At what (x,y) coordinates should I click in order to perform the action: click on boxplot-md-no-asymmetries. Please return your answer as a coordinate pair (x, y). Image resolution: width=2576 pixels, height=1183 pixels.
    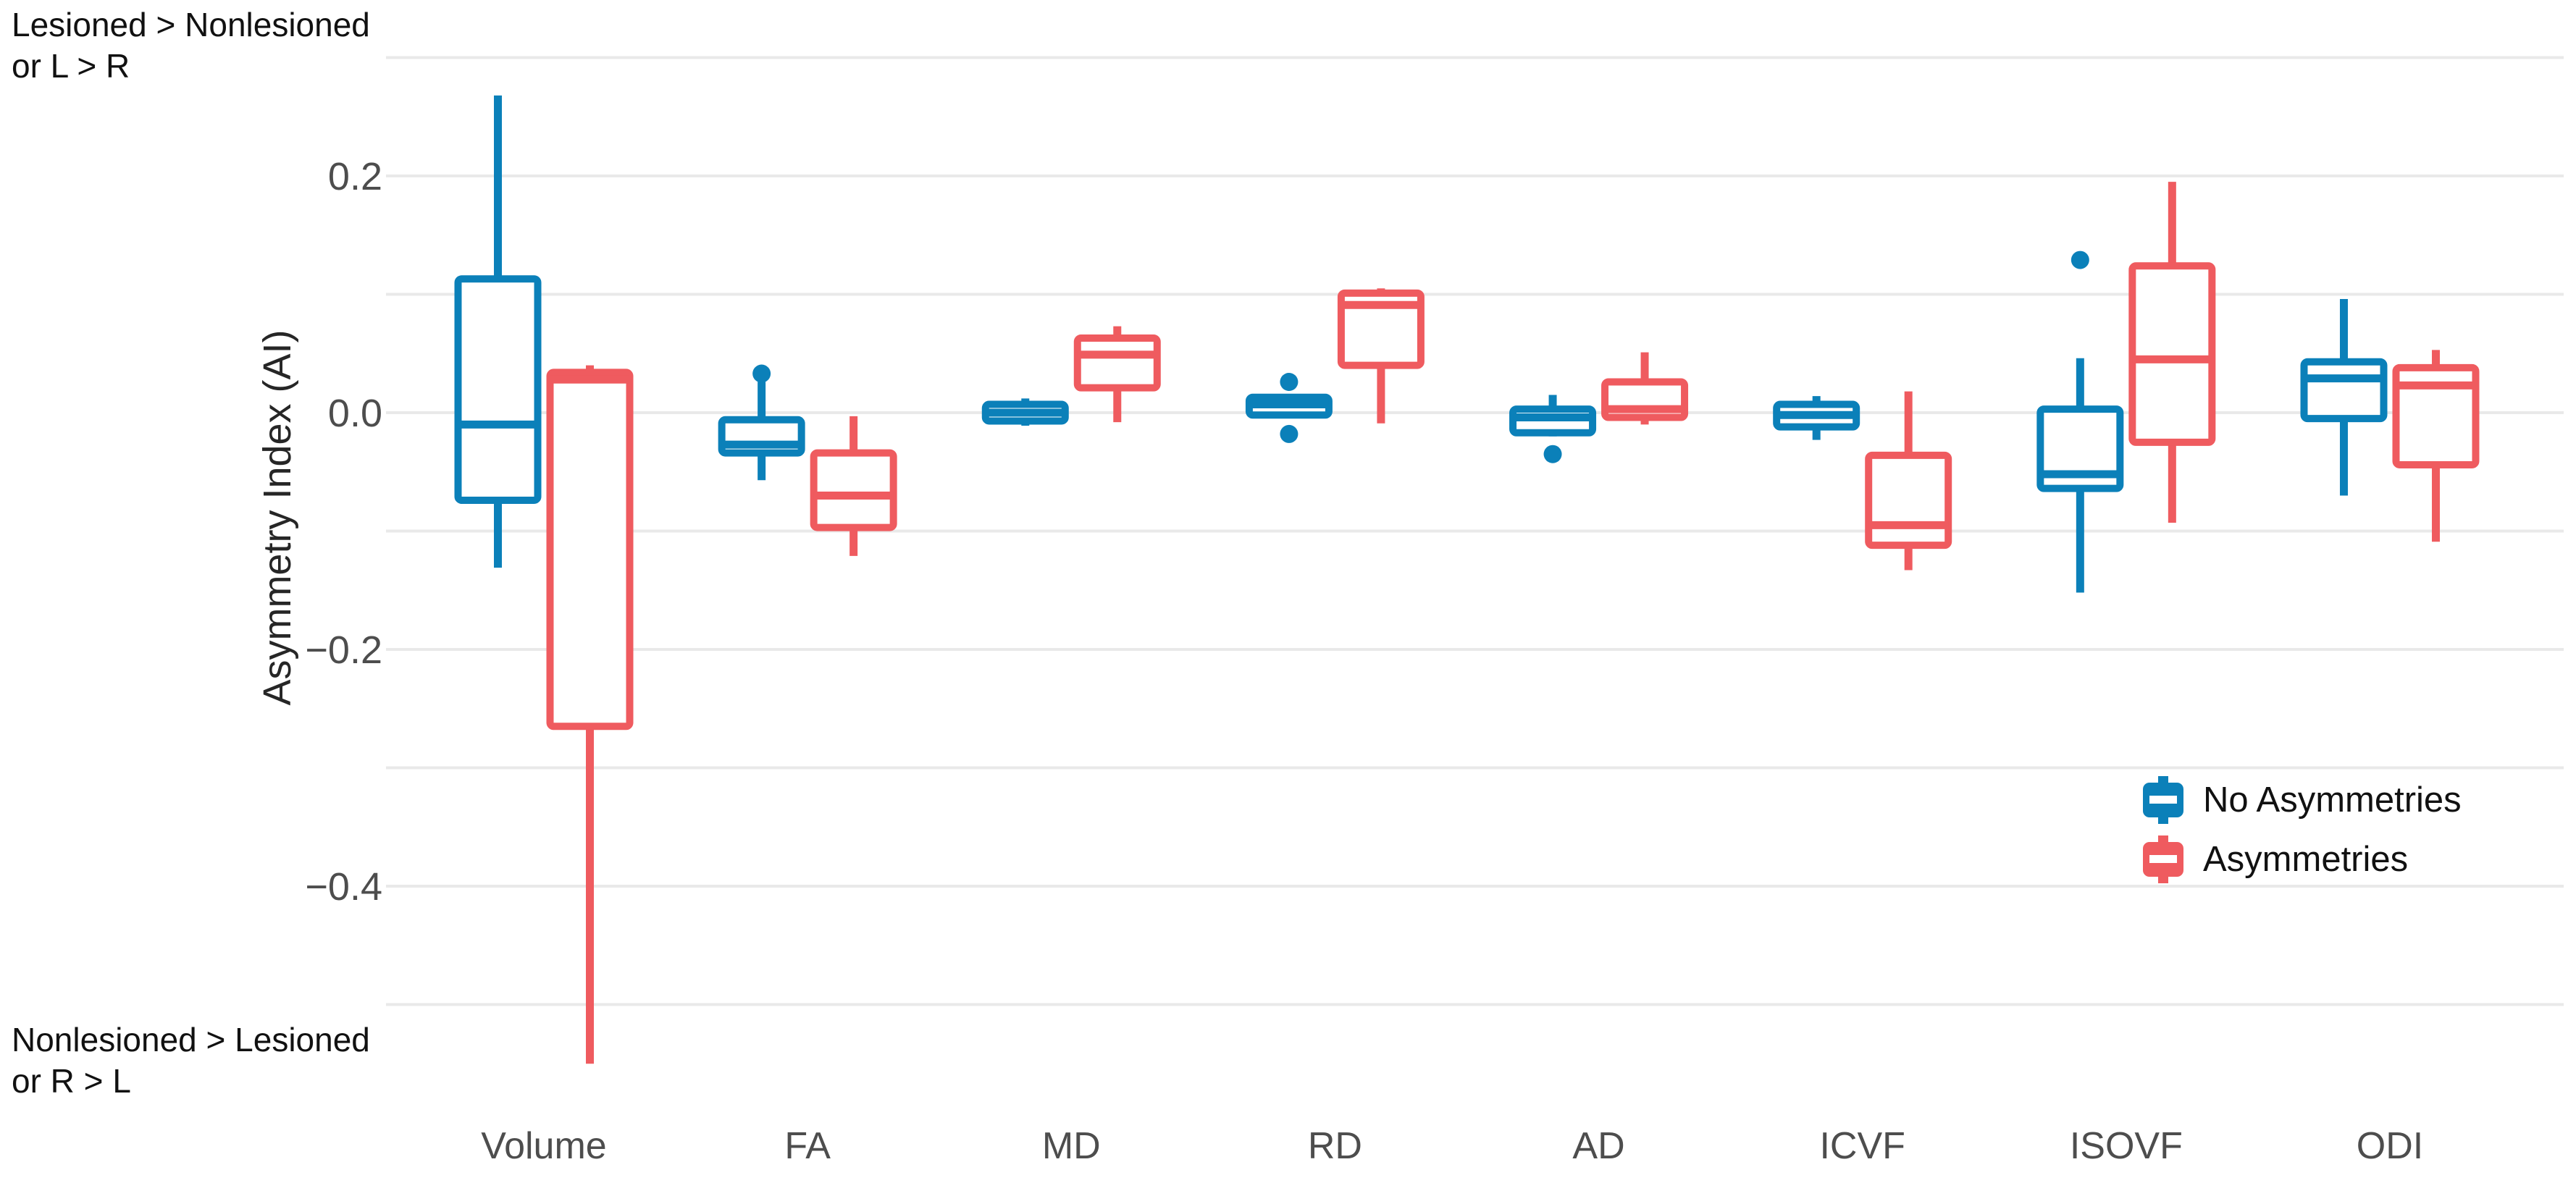
    Looking at the image, I should click on (1025, 412).